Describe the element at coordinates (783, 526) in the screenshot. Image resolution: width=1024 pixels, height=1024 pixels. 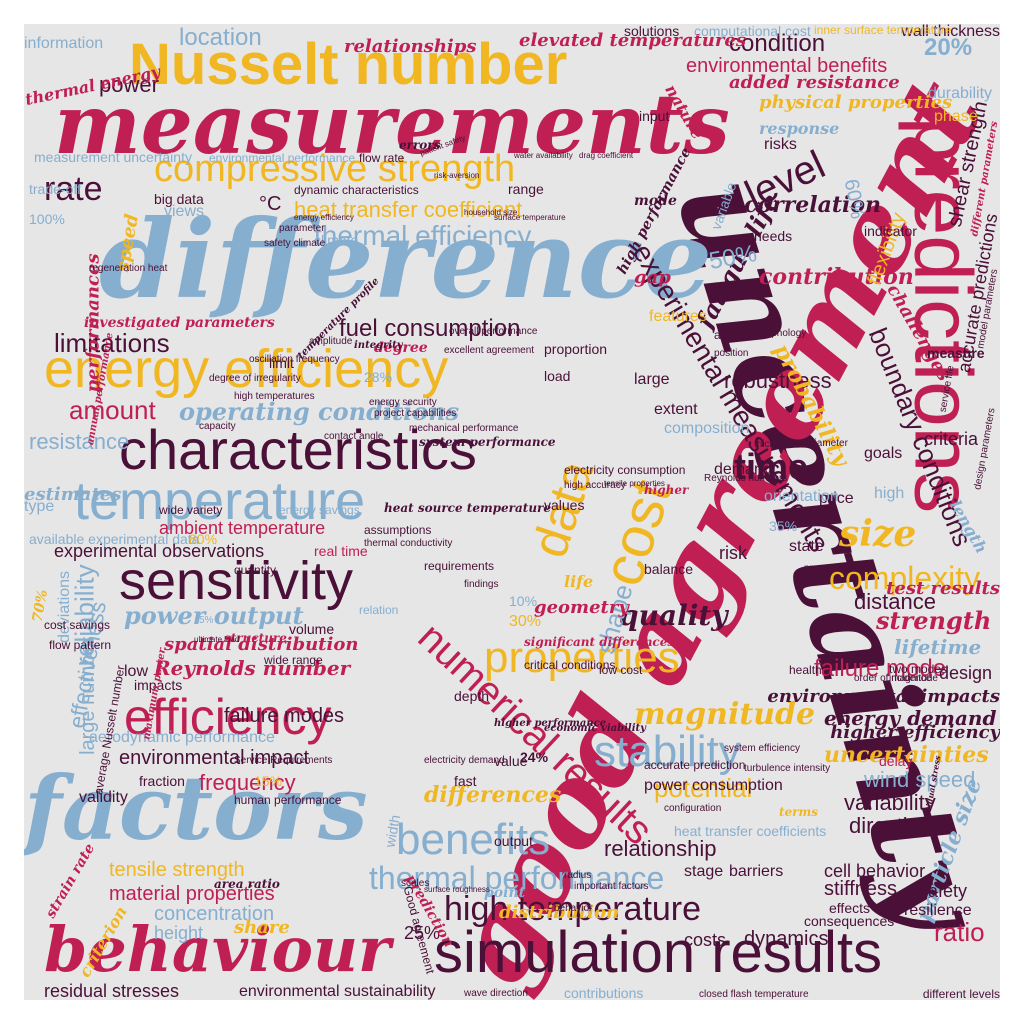
I see `word-35: 35%` at that location.